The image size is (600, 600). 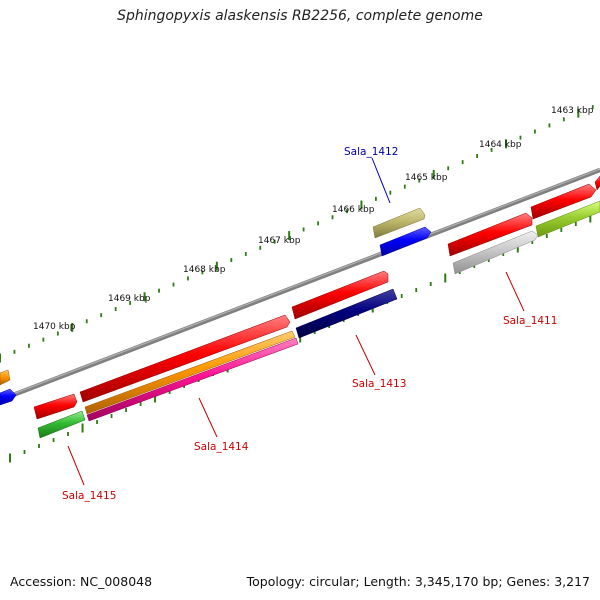 I want to click on gene-arrow-pink, so click(x=192, y=379).